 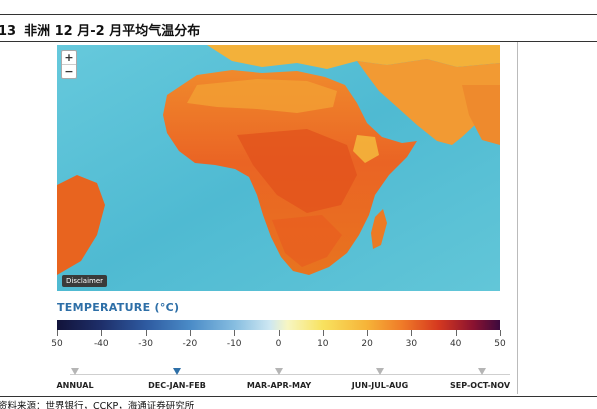 What do you see at coordinates (190, 344) in the screenshot?
I see `colorbar-tick-label: -20` at bounding box center [190, 344].